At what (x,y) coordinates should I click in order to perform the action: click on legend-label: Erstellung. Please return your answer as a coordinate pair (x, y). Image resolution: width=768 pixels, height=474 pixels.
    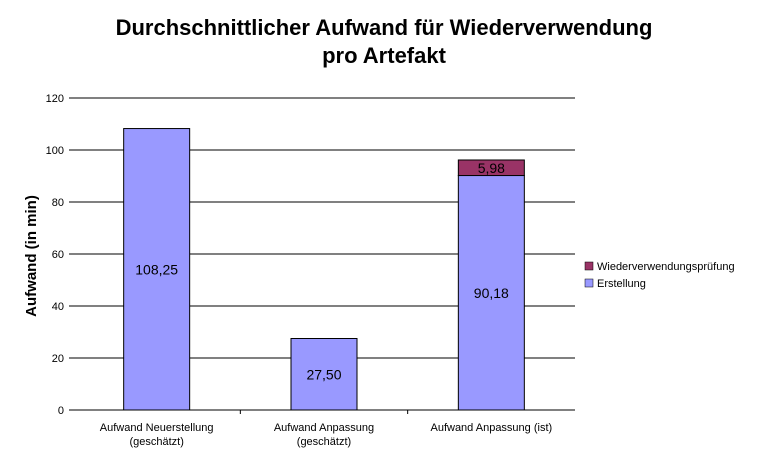
    Looking at the image, I should click on (621, 284).